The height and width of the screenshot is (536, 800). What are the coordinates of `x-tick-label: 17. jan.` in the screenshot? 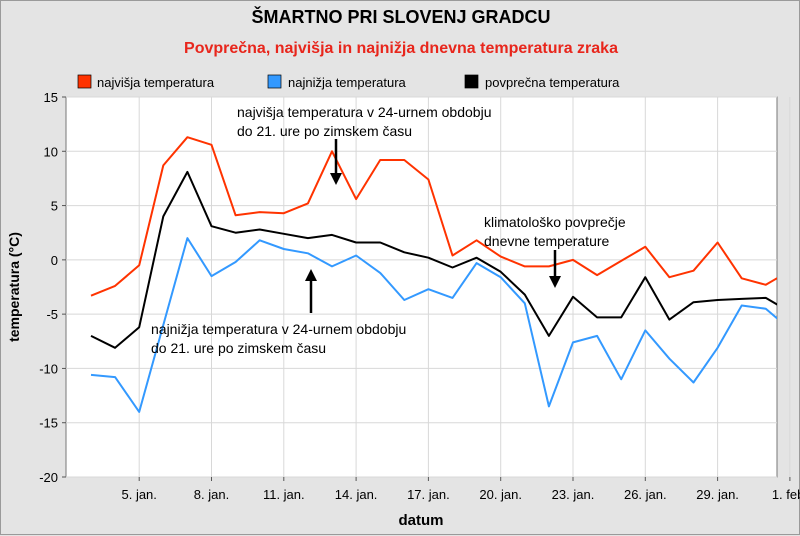 It's located at (428, 494).